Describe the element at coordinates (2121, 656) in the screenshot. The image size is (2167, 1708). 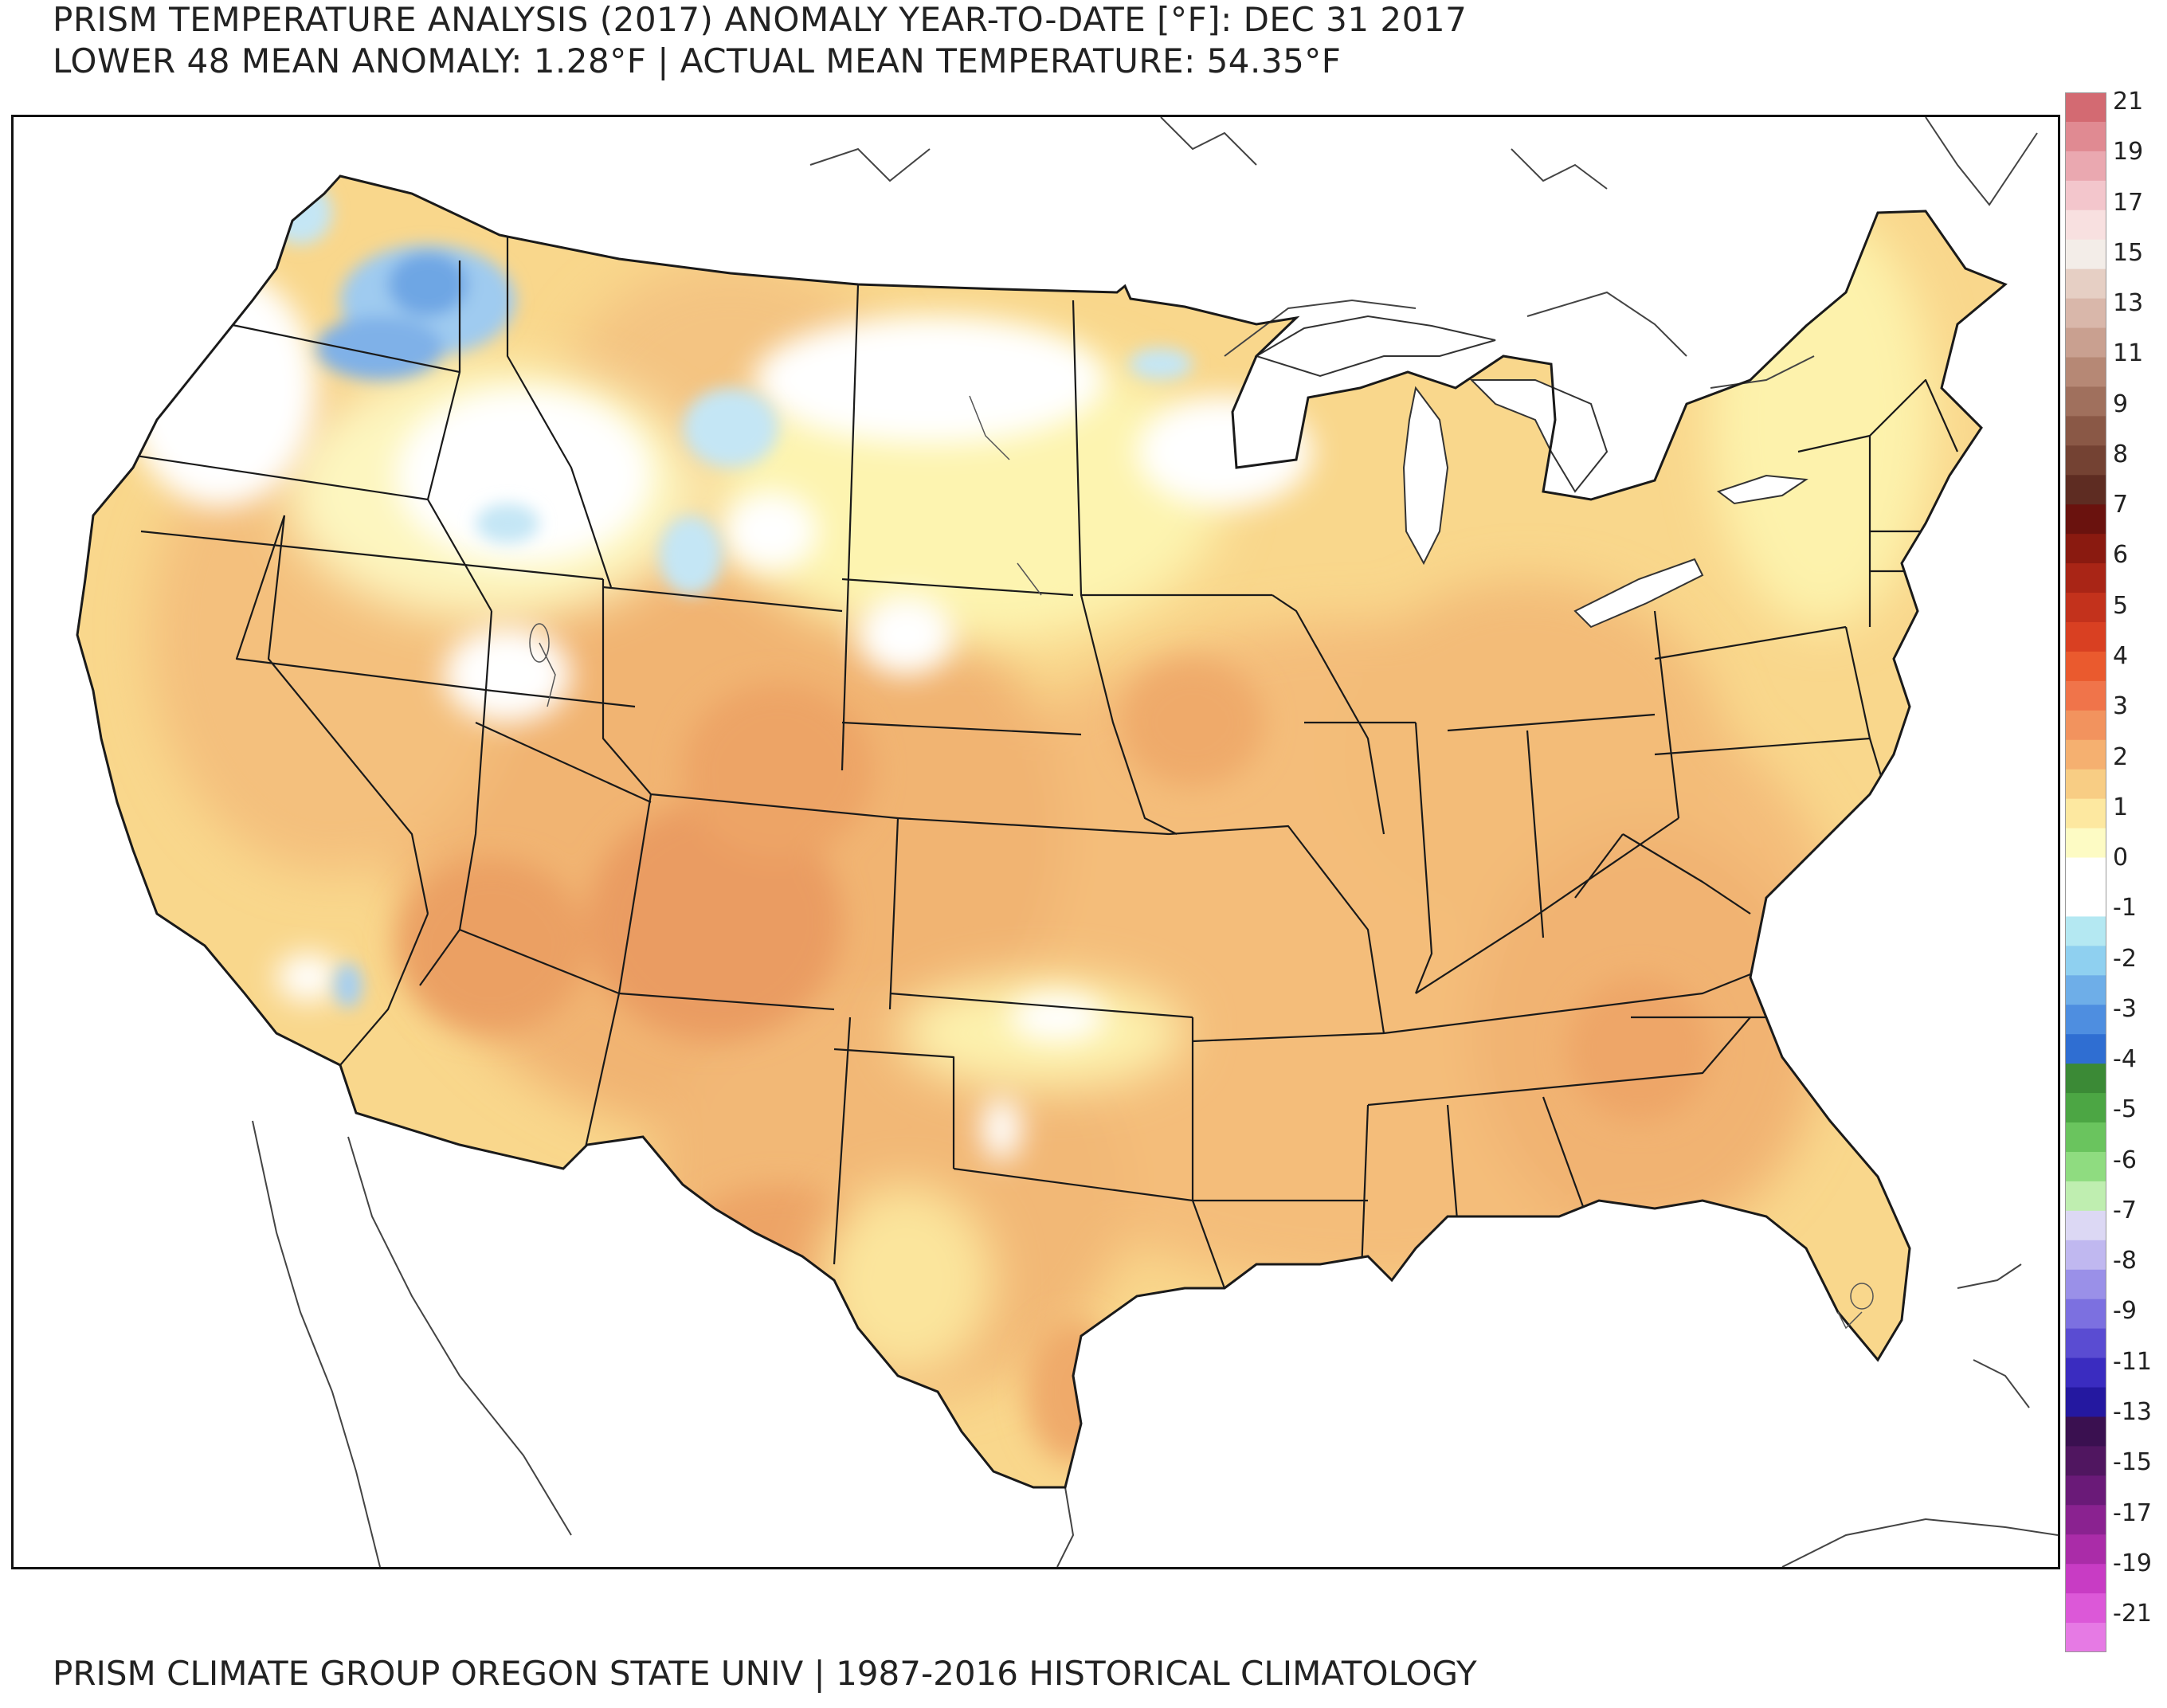
I see `colorbar-tick-label: 4` at that location.